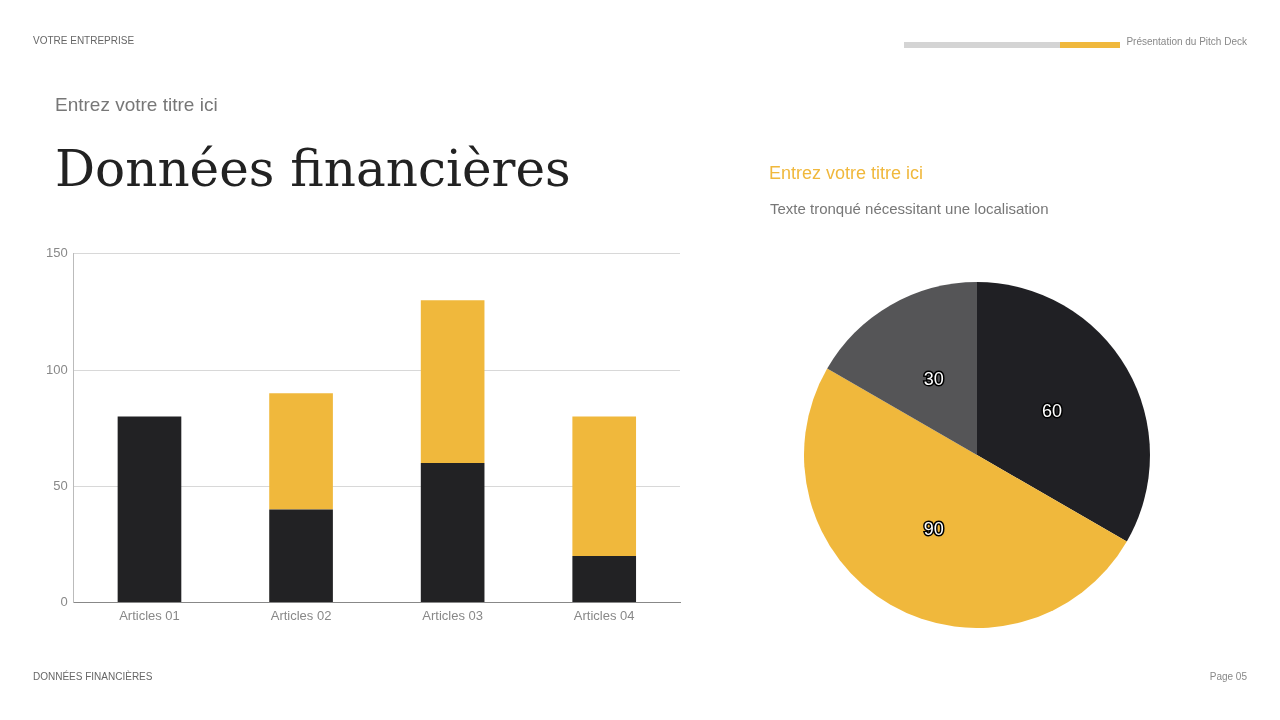 The image size is (1280, 720). What do you see at coordinates (1051, 410) in the screenshot?
I see `data-label: 60` at bounding box center [1051, 410].